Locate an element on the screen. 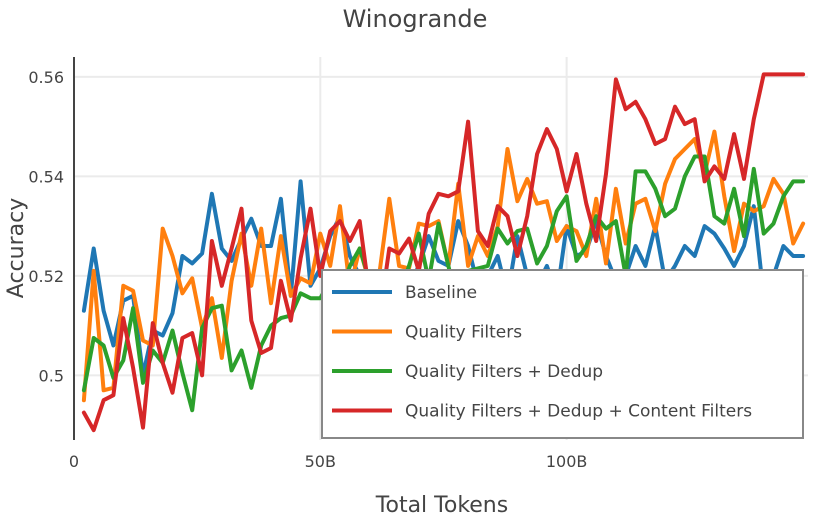 The height and width of the screenshot is (520, 830). legend-label-3: Quality Filters + Dedup is located at coordinates (504, 372).